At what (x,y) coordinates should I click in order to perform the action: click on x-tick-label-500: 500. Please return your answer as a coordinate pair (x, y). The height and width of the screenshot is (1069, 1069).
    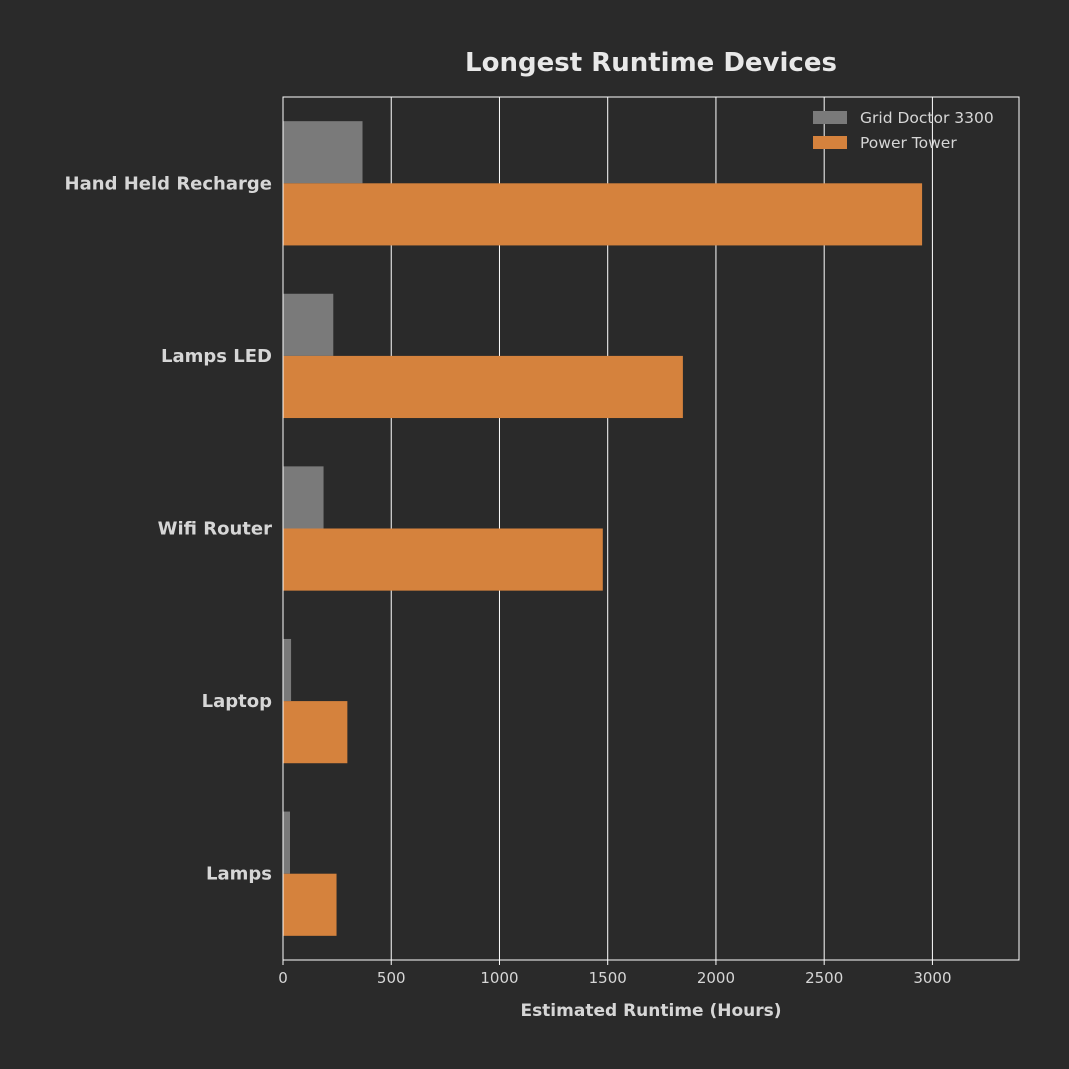
    Looking at the image, I should click on (391, 978).